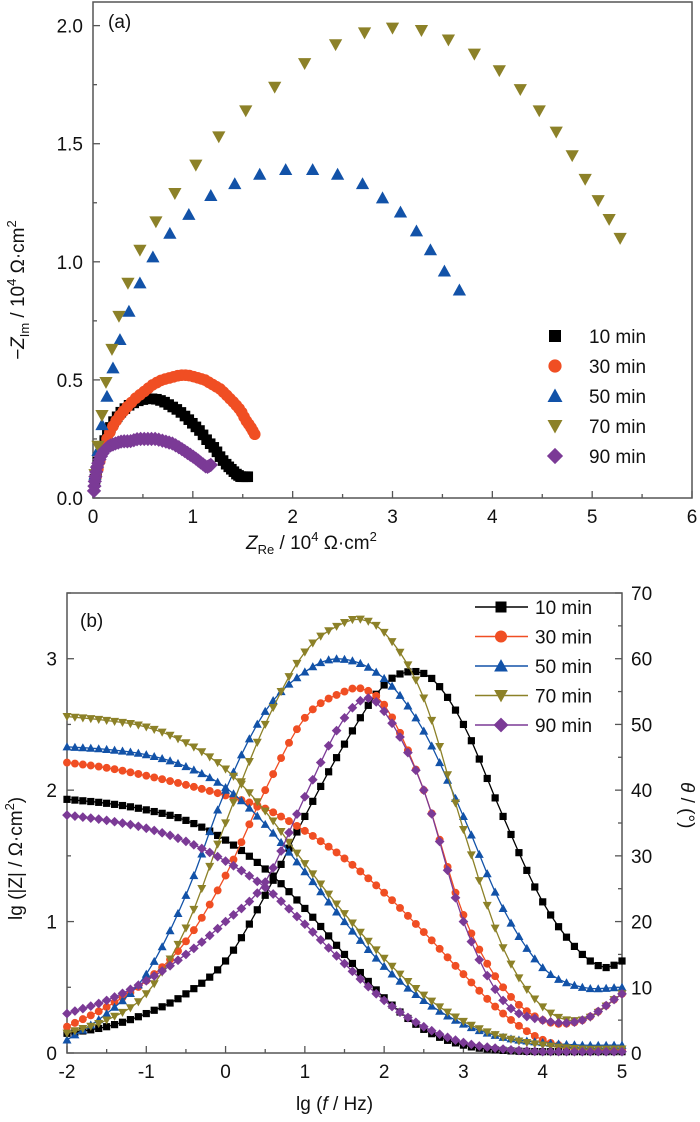 Image resolution: width=700 pixels, height=1122 pixels. I want to click on y-right-tick-label-b: 10, so click(641, 988).